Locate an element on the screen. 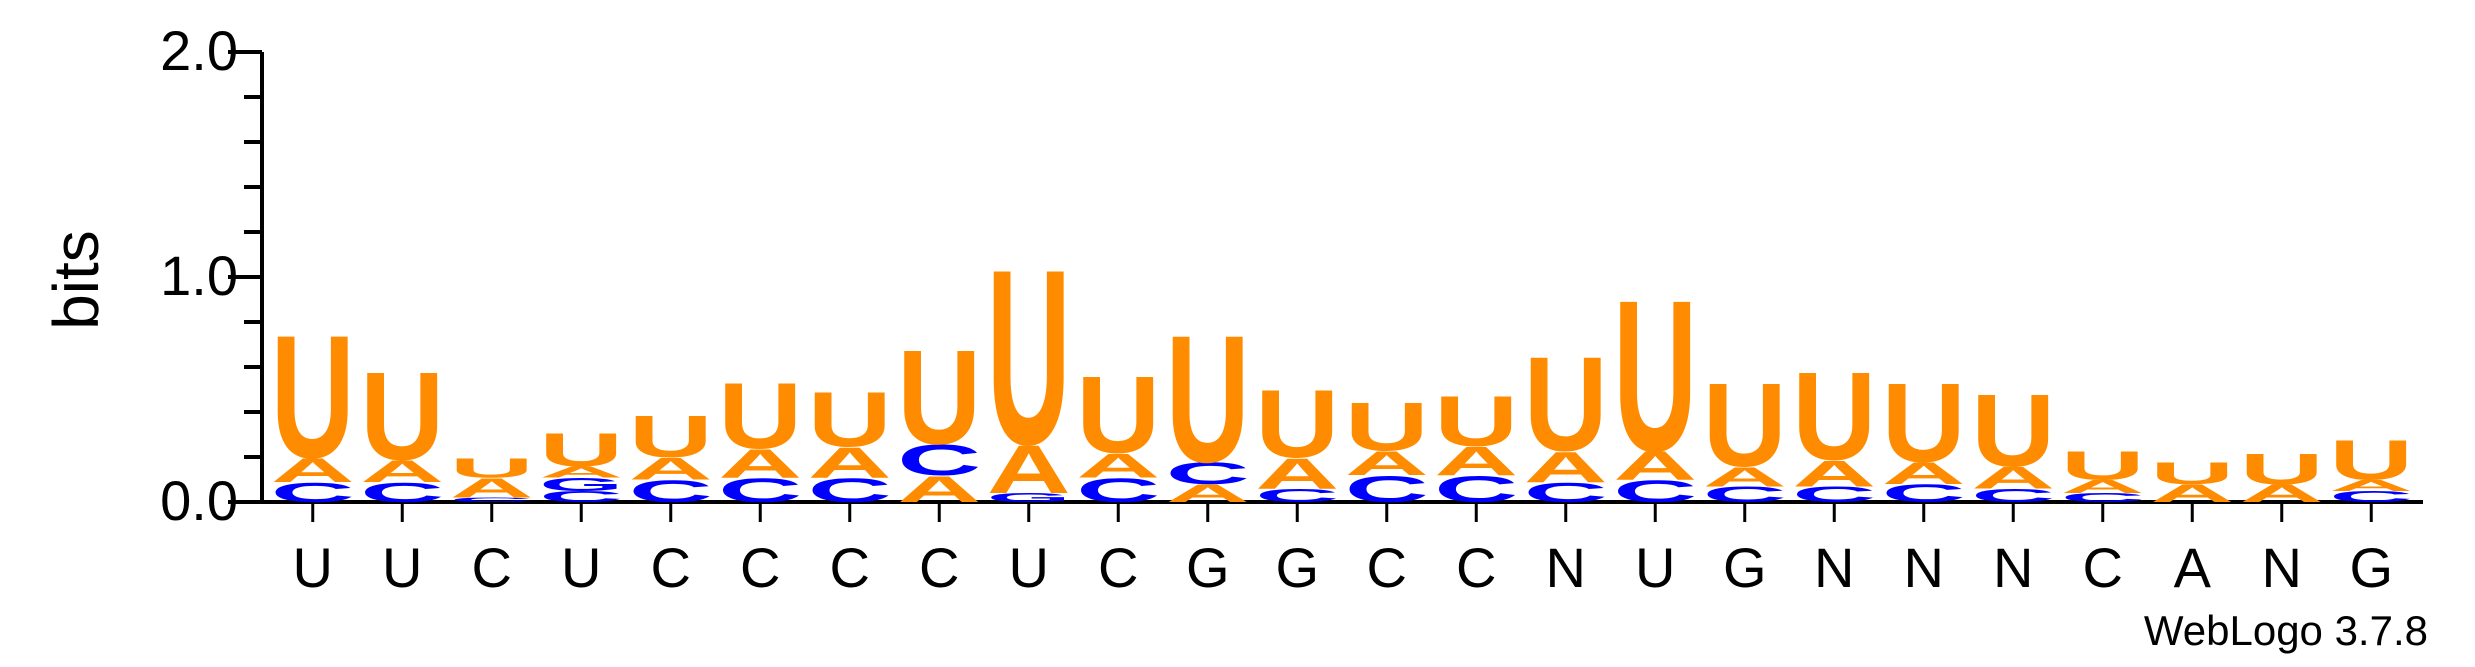 Image resolution: width=2475 pixels, height=667 pixels. x-tick-label-13: C is located at coordinates (1387, 567).